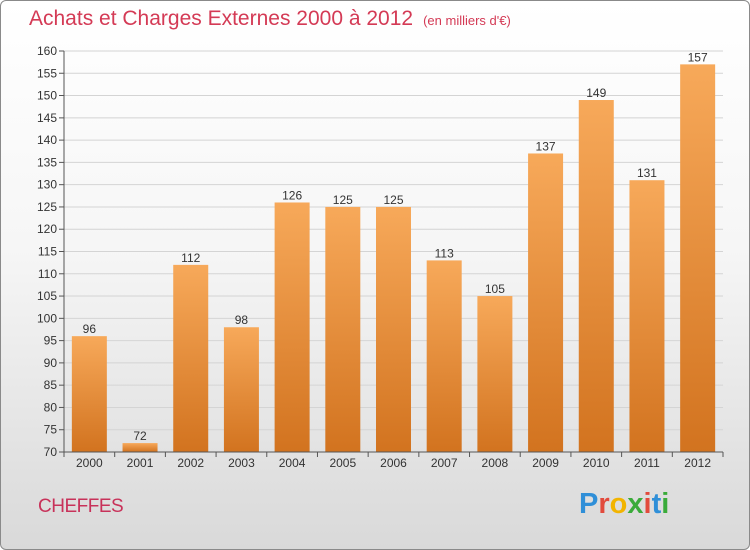 This screenshot has width=750, height=550. Describe the element at coordinates (47, 51) in the screenshot. I see `y-tick-label: 160` at that location.